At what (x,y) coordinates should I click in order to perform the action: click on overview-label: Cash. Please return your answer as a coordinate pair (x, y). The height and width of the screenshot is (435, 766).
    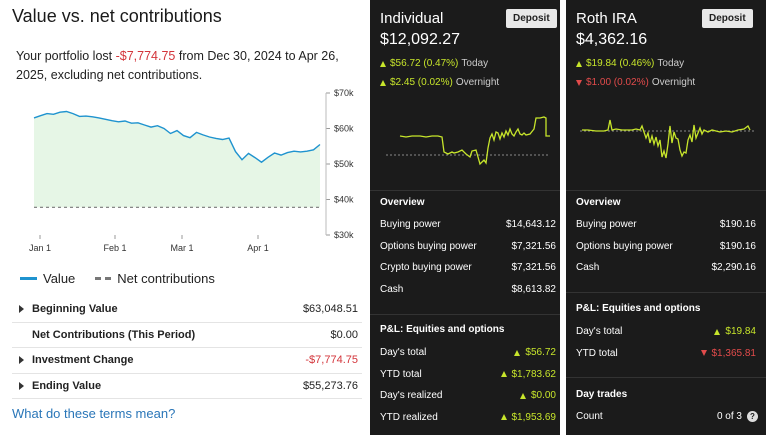
    Looking at the image, I should click on (588, 267).